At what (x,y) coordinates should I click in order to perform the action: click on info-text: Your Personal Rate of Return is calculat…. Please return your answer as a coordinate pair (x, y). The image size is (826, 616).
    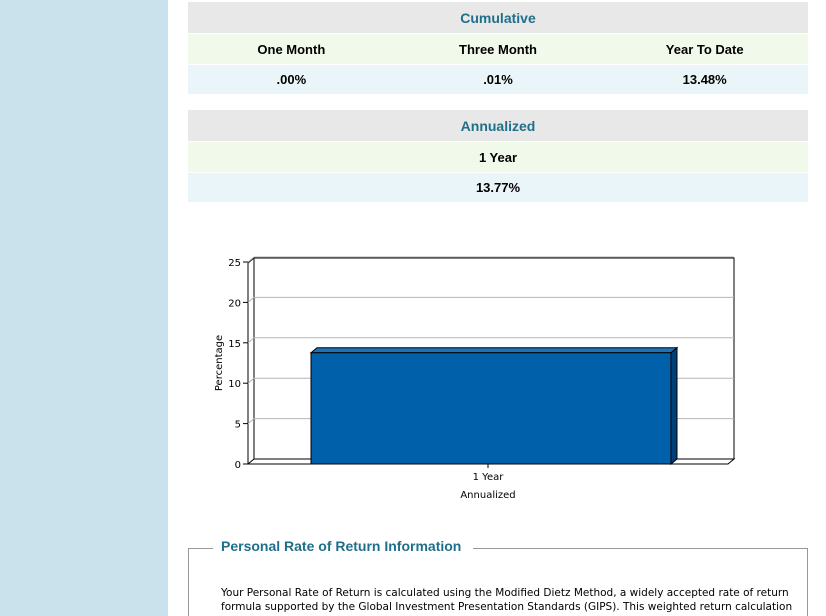
    Looking at the image, I should click on (507, 600).